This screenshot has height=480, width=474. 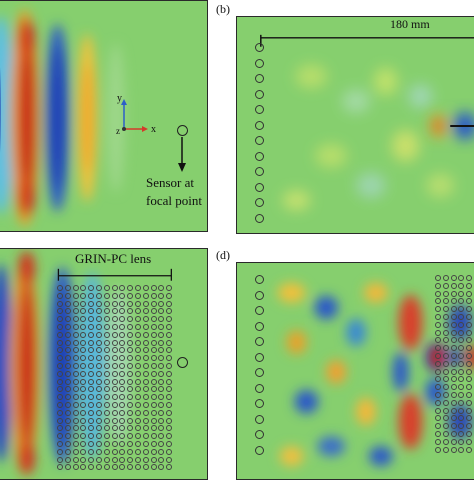 I want to click on sensor-marker-c, so click(x=182, y=362).